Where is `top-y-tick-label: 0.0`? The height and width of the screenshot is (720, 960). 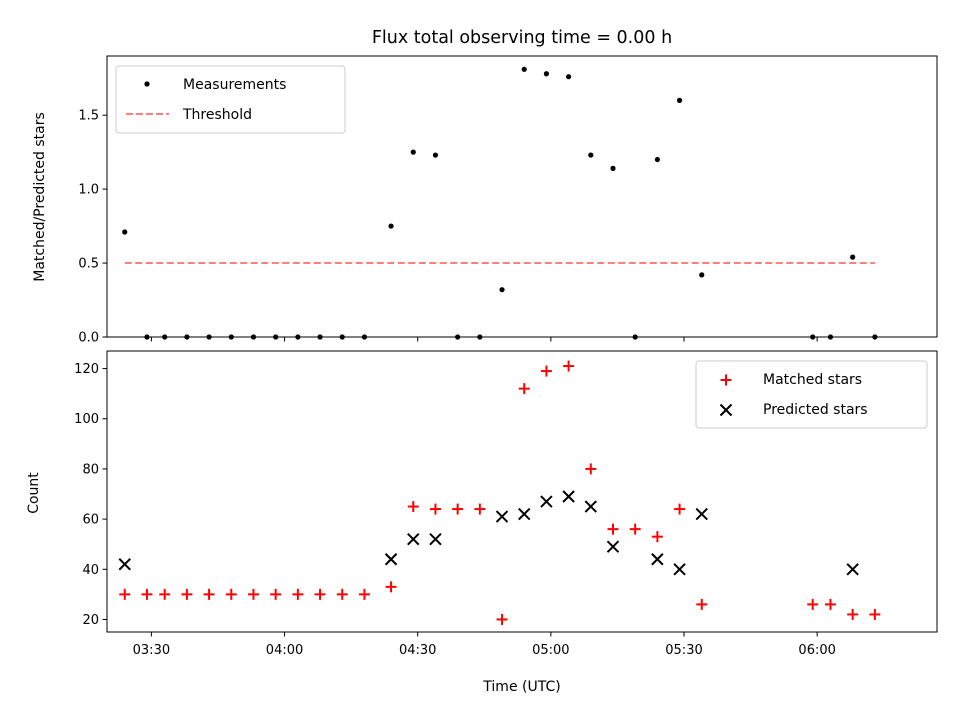
top-y-tick-label: 0.0 is located at coordinates (88, 338).